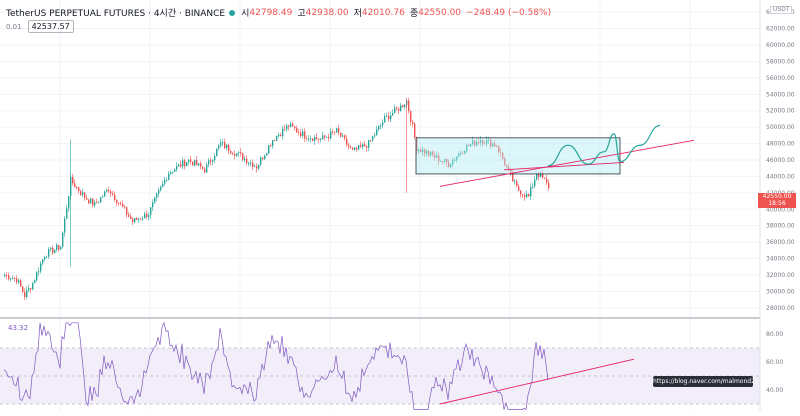 This screenshot has width=800, height=416. Describe the element at coordinates (537, 381) in the screenshot. I see `rsi-trend-line-drawing` at that location.